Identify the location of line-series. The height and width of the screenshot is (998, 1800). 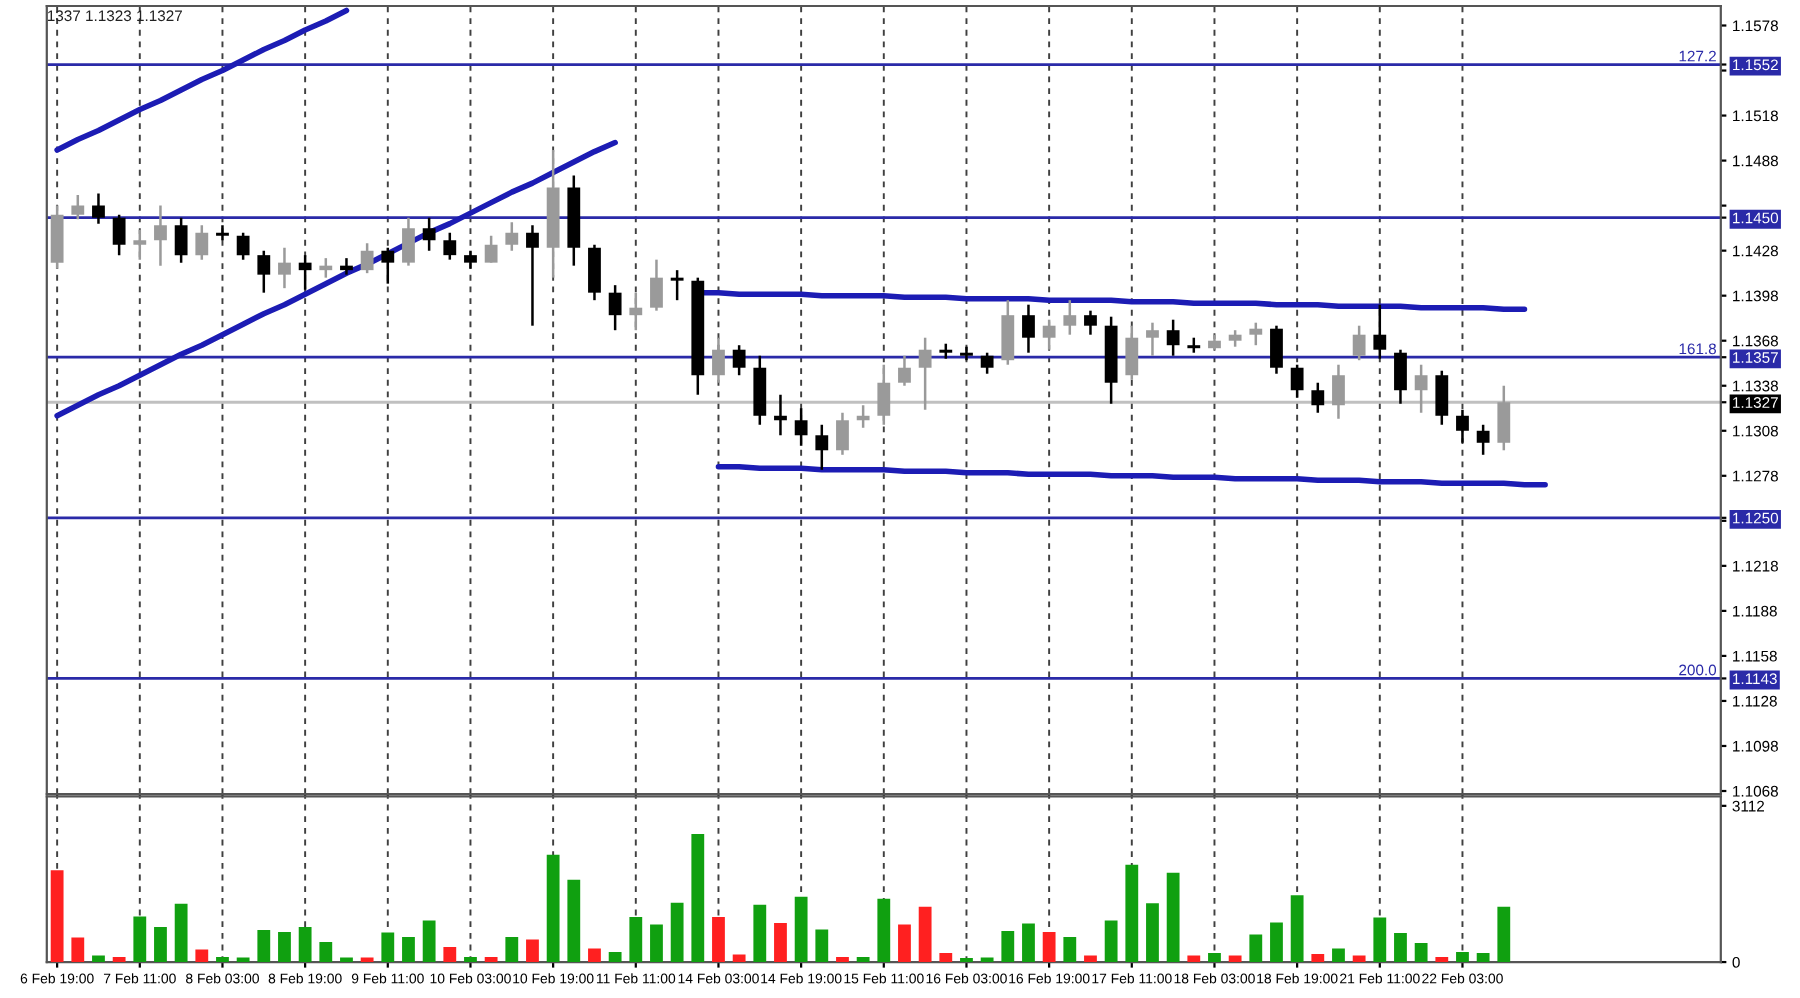
(336, 279).